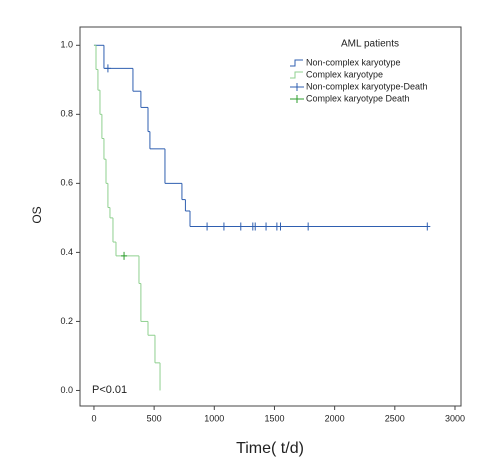  Describe the element at coordinates (358, 98) in the screenshot. I see `legend-label: Complex karyotype Death` at that location.